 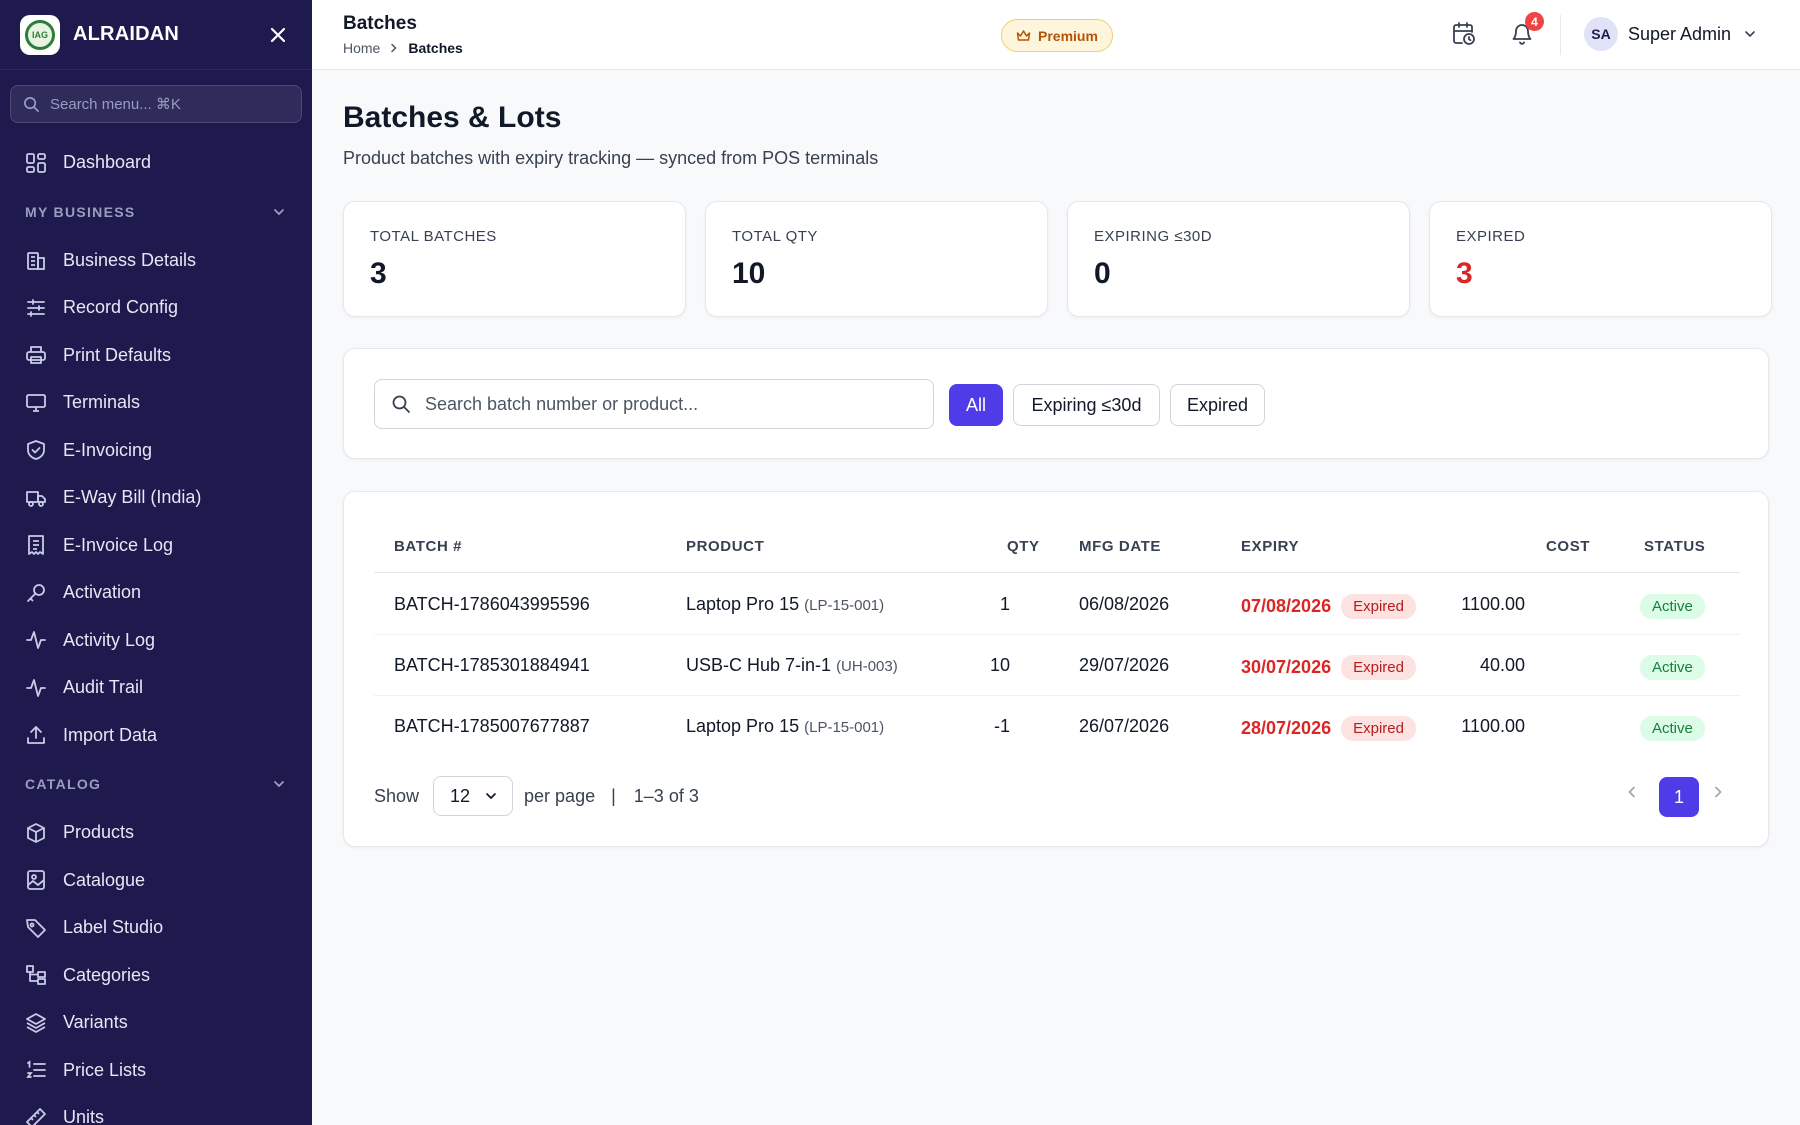 I want to click on sidebar-item-catalogue: Catalogue, so click(x=156, y=881).